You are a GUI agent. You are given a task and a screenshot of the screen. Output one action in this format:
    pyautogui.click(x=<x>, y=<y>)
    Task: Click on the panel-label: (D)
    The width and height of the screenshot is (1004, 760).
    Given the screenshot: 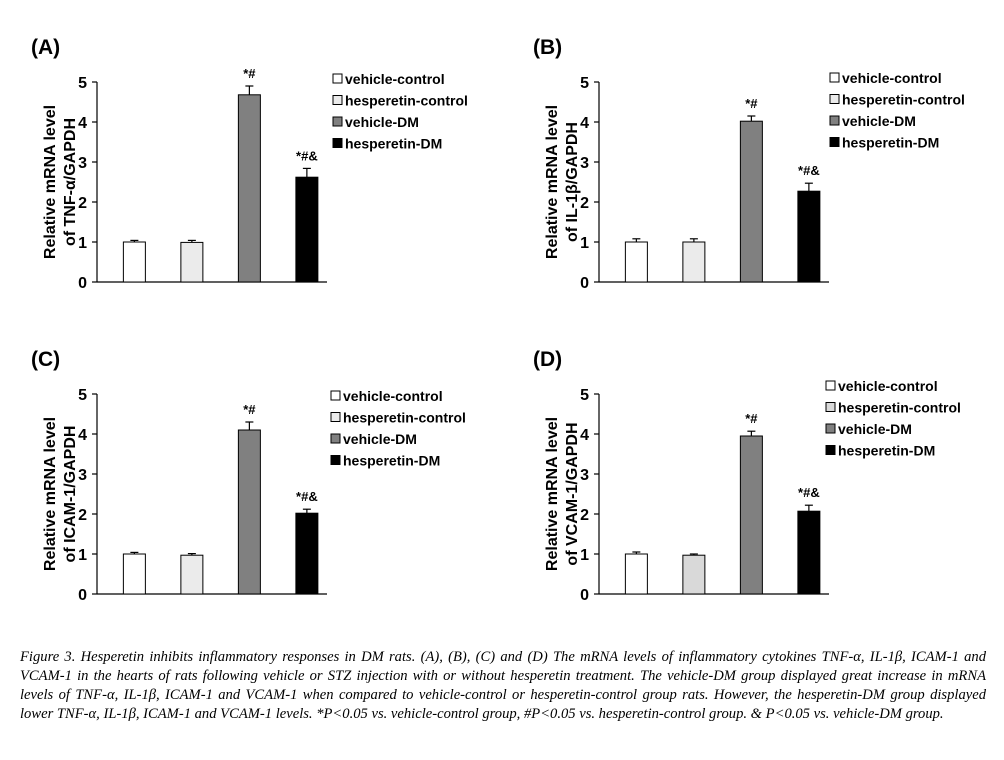 What is the action you would take?
    pyautogui.click(x=547, y=359)
    